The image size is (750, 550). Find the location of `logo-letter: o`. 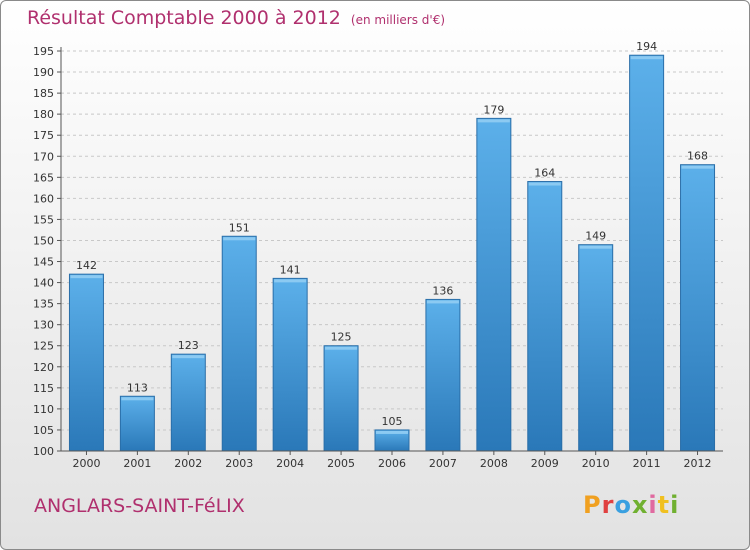

logo-letter: o is located at coordinates (623, 505).